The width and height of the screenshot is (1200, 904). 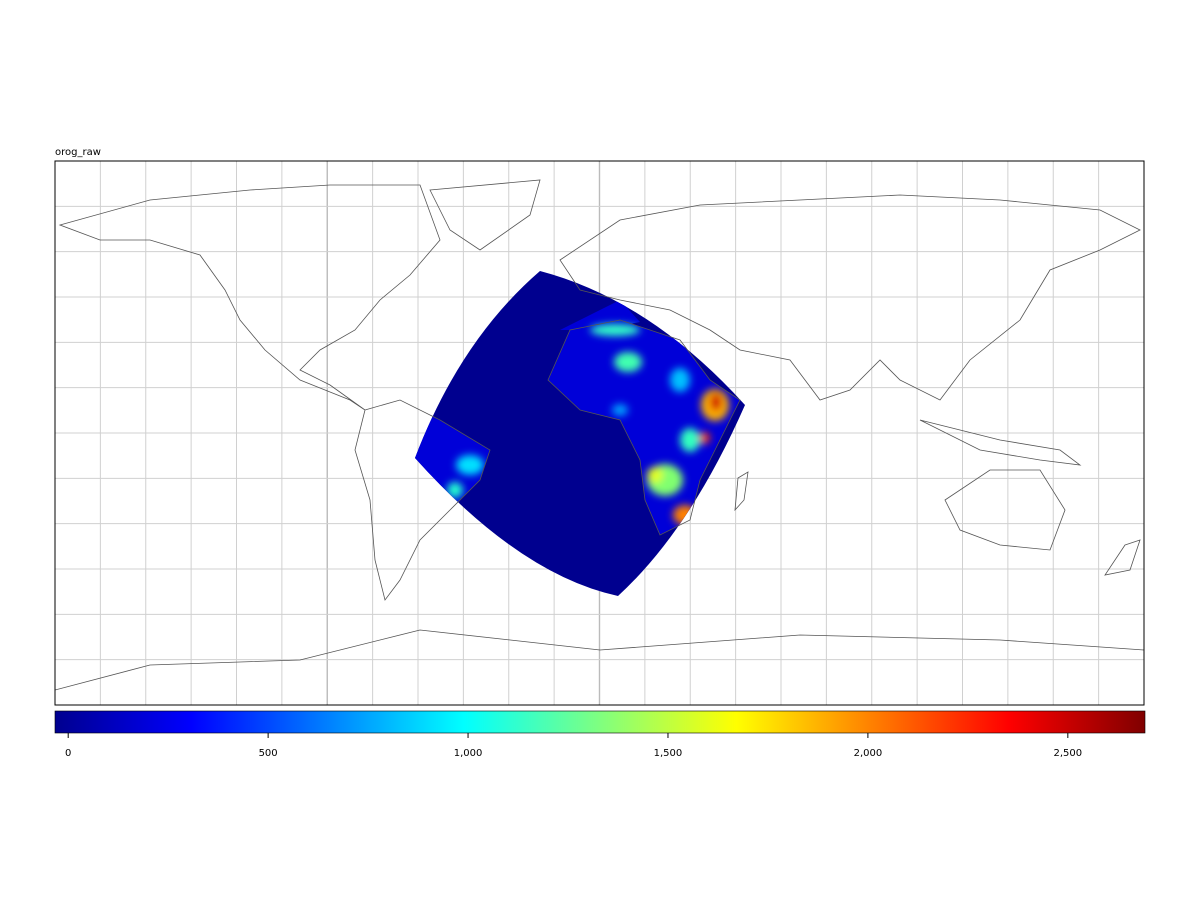 What do you see at coordinates (868, 753) in the screenshot?
I see `colorbar-tick-label: 2,000` at bounding box center [868, 753].